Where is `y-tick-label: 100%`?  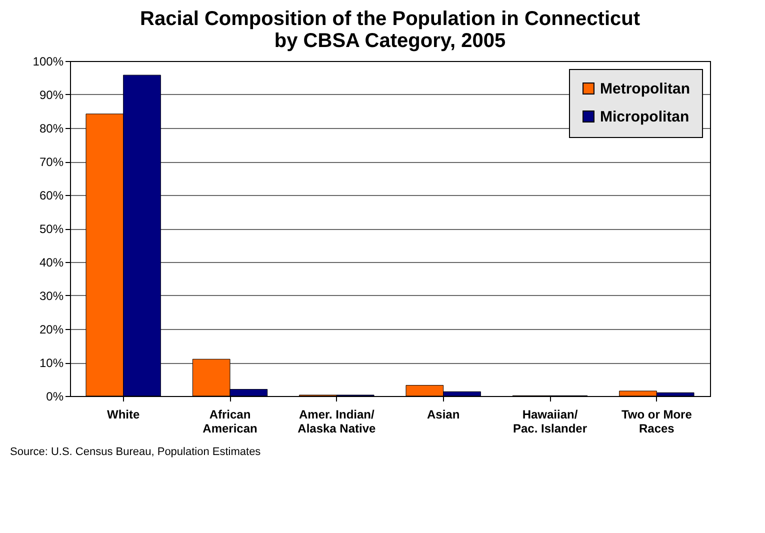
y-tick-label: 100% is located at coordinates (48, 61).